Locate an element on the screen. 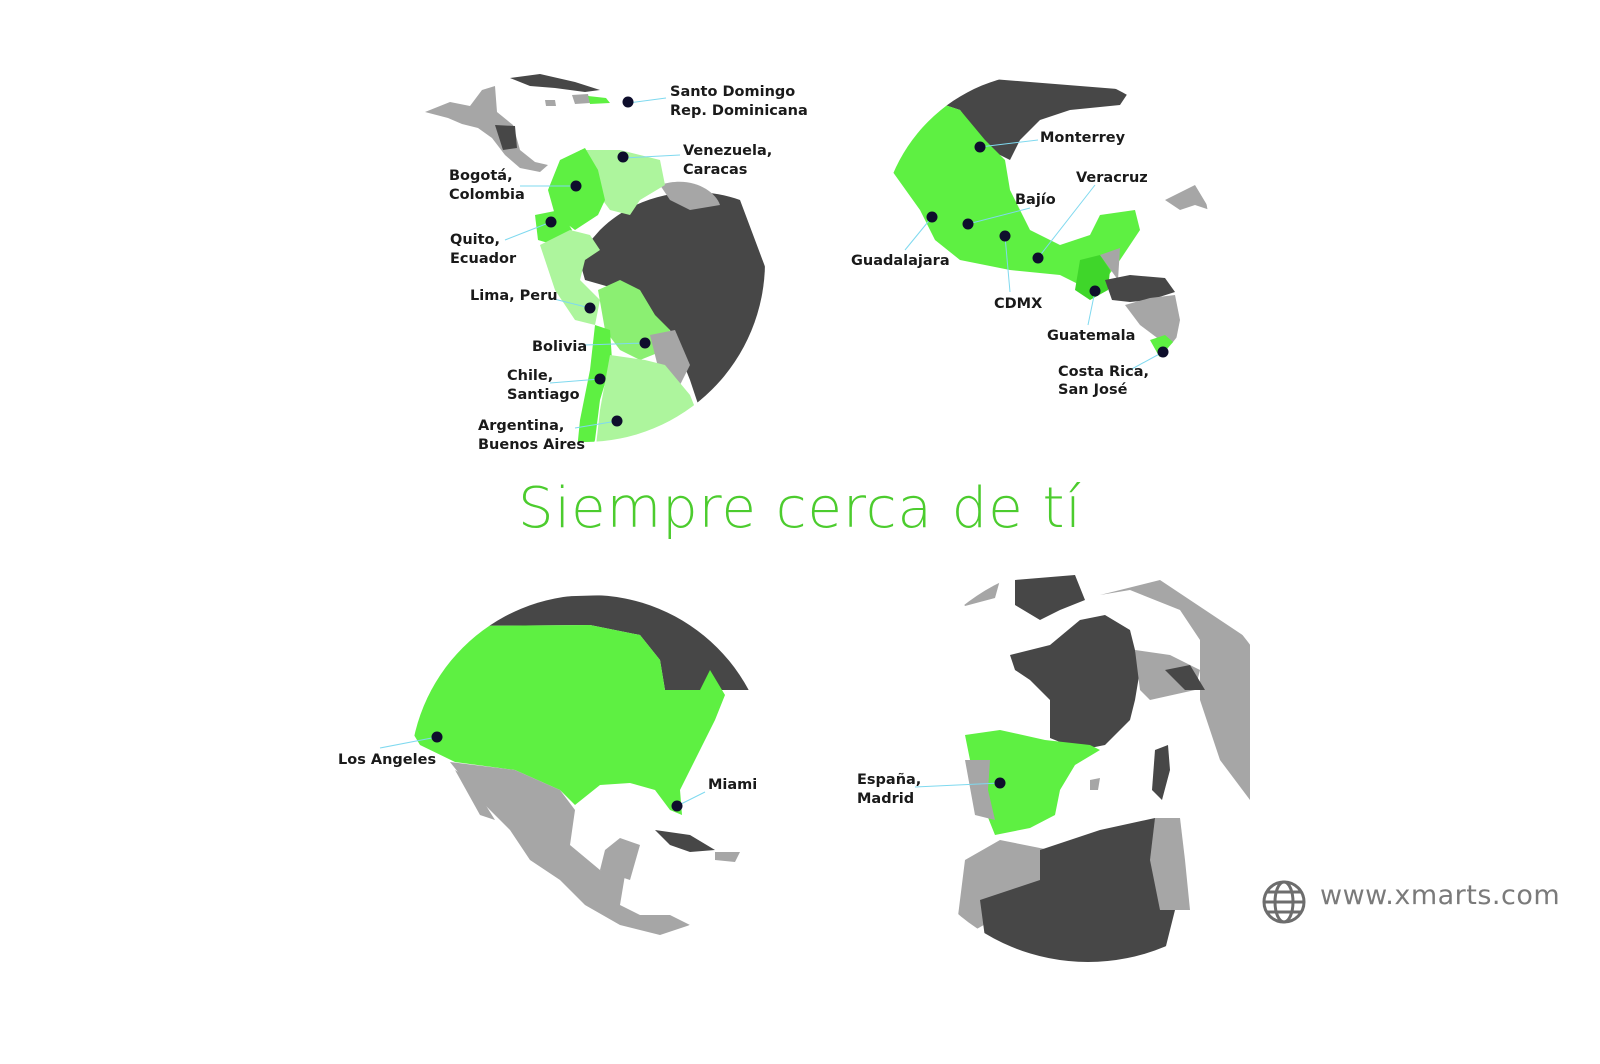 The width and height of the screenshot is (1600, 1064). label-costa-rica: Costa Rica, San José is located at coordinates (1106, 381).